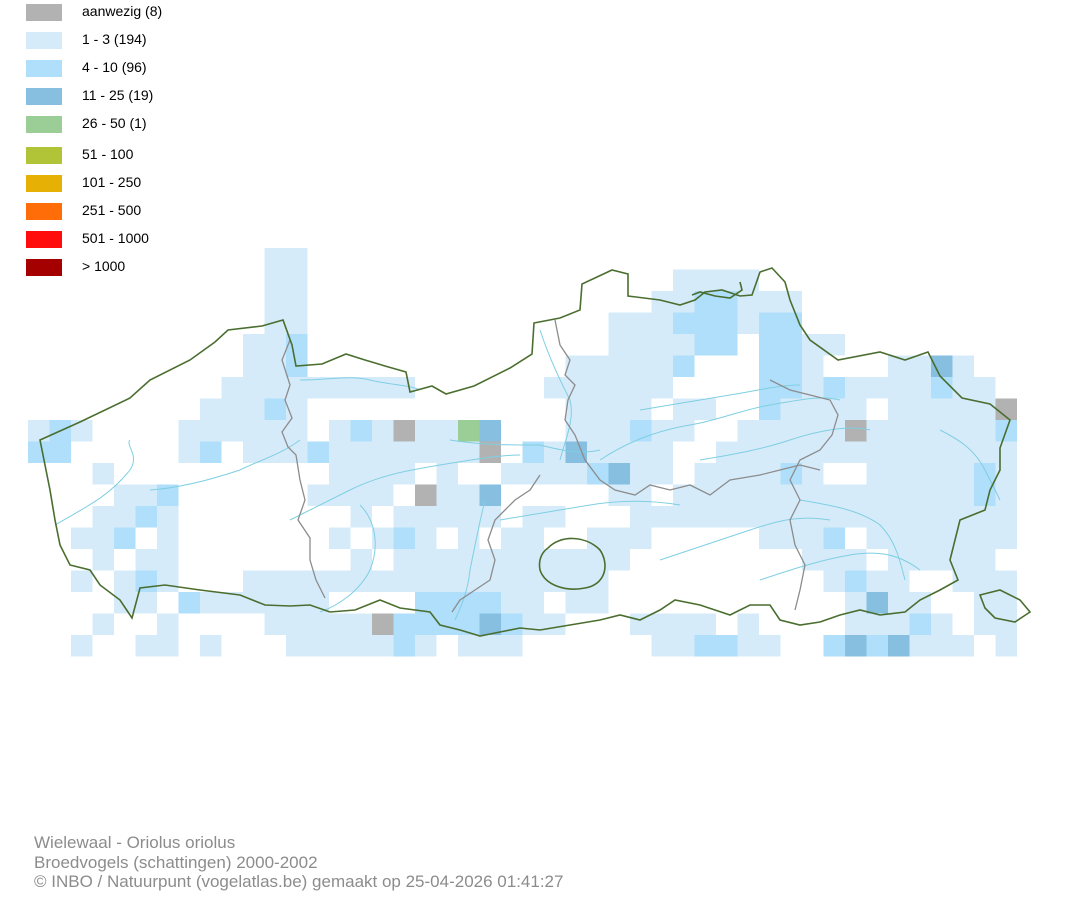 Image resolution: width=1074 pixels, height=900 pixels. Describe the element at coordinates (176, 862) in the screenshot. I see `dataset-subtitle: Broedvogels (schattingen) 2000-2002` at that location.